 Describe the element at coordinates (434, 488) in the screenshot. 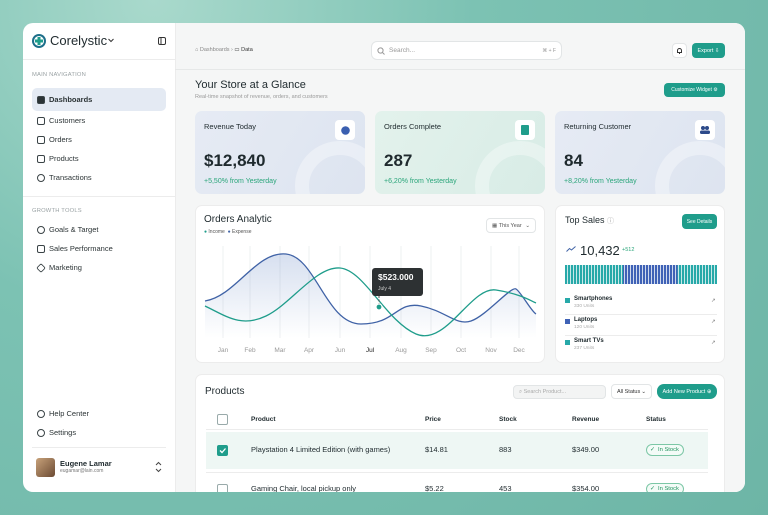

I see `cell: $5.22` at that location.